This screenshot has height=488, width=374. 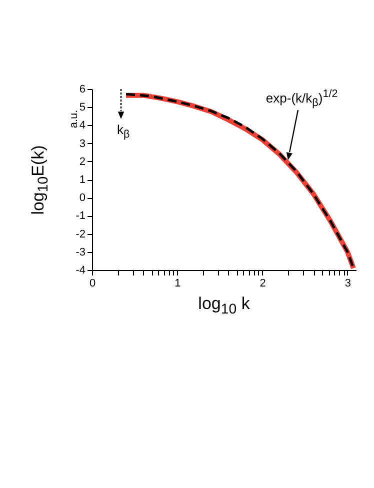 What do you see at coordinates (348, 284) in the screenshot?
I see `x-tick-label: 3` at bounding box center [348, 284].